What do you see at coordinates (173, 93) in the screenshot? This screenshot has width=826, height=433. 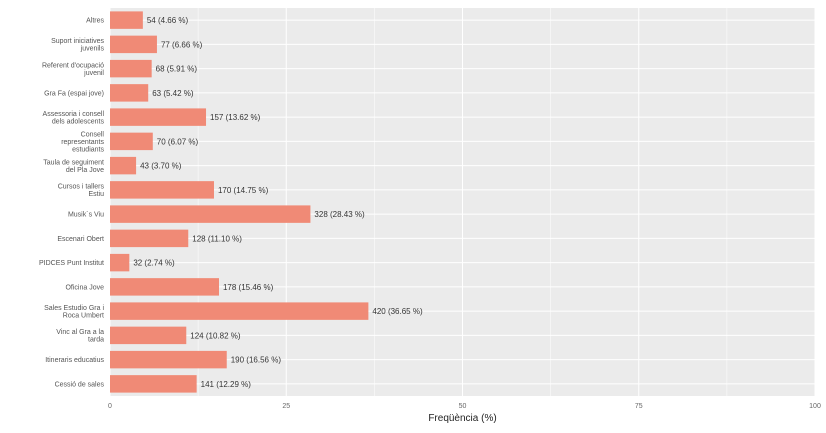 I see `bar-value-label: 63 (5.42 %)` at bounding box center [173, 93].